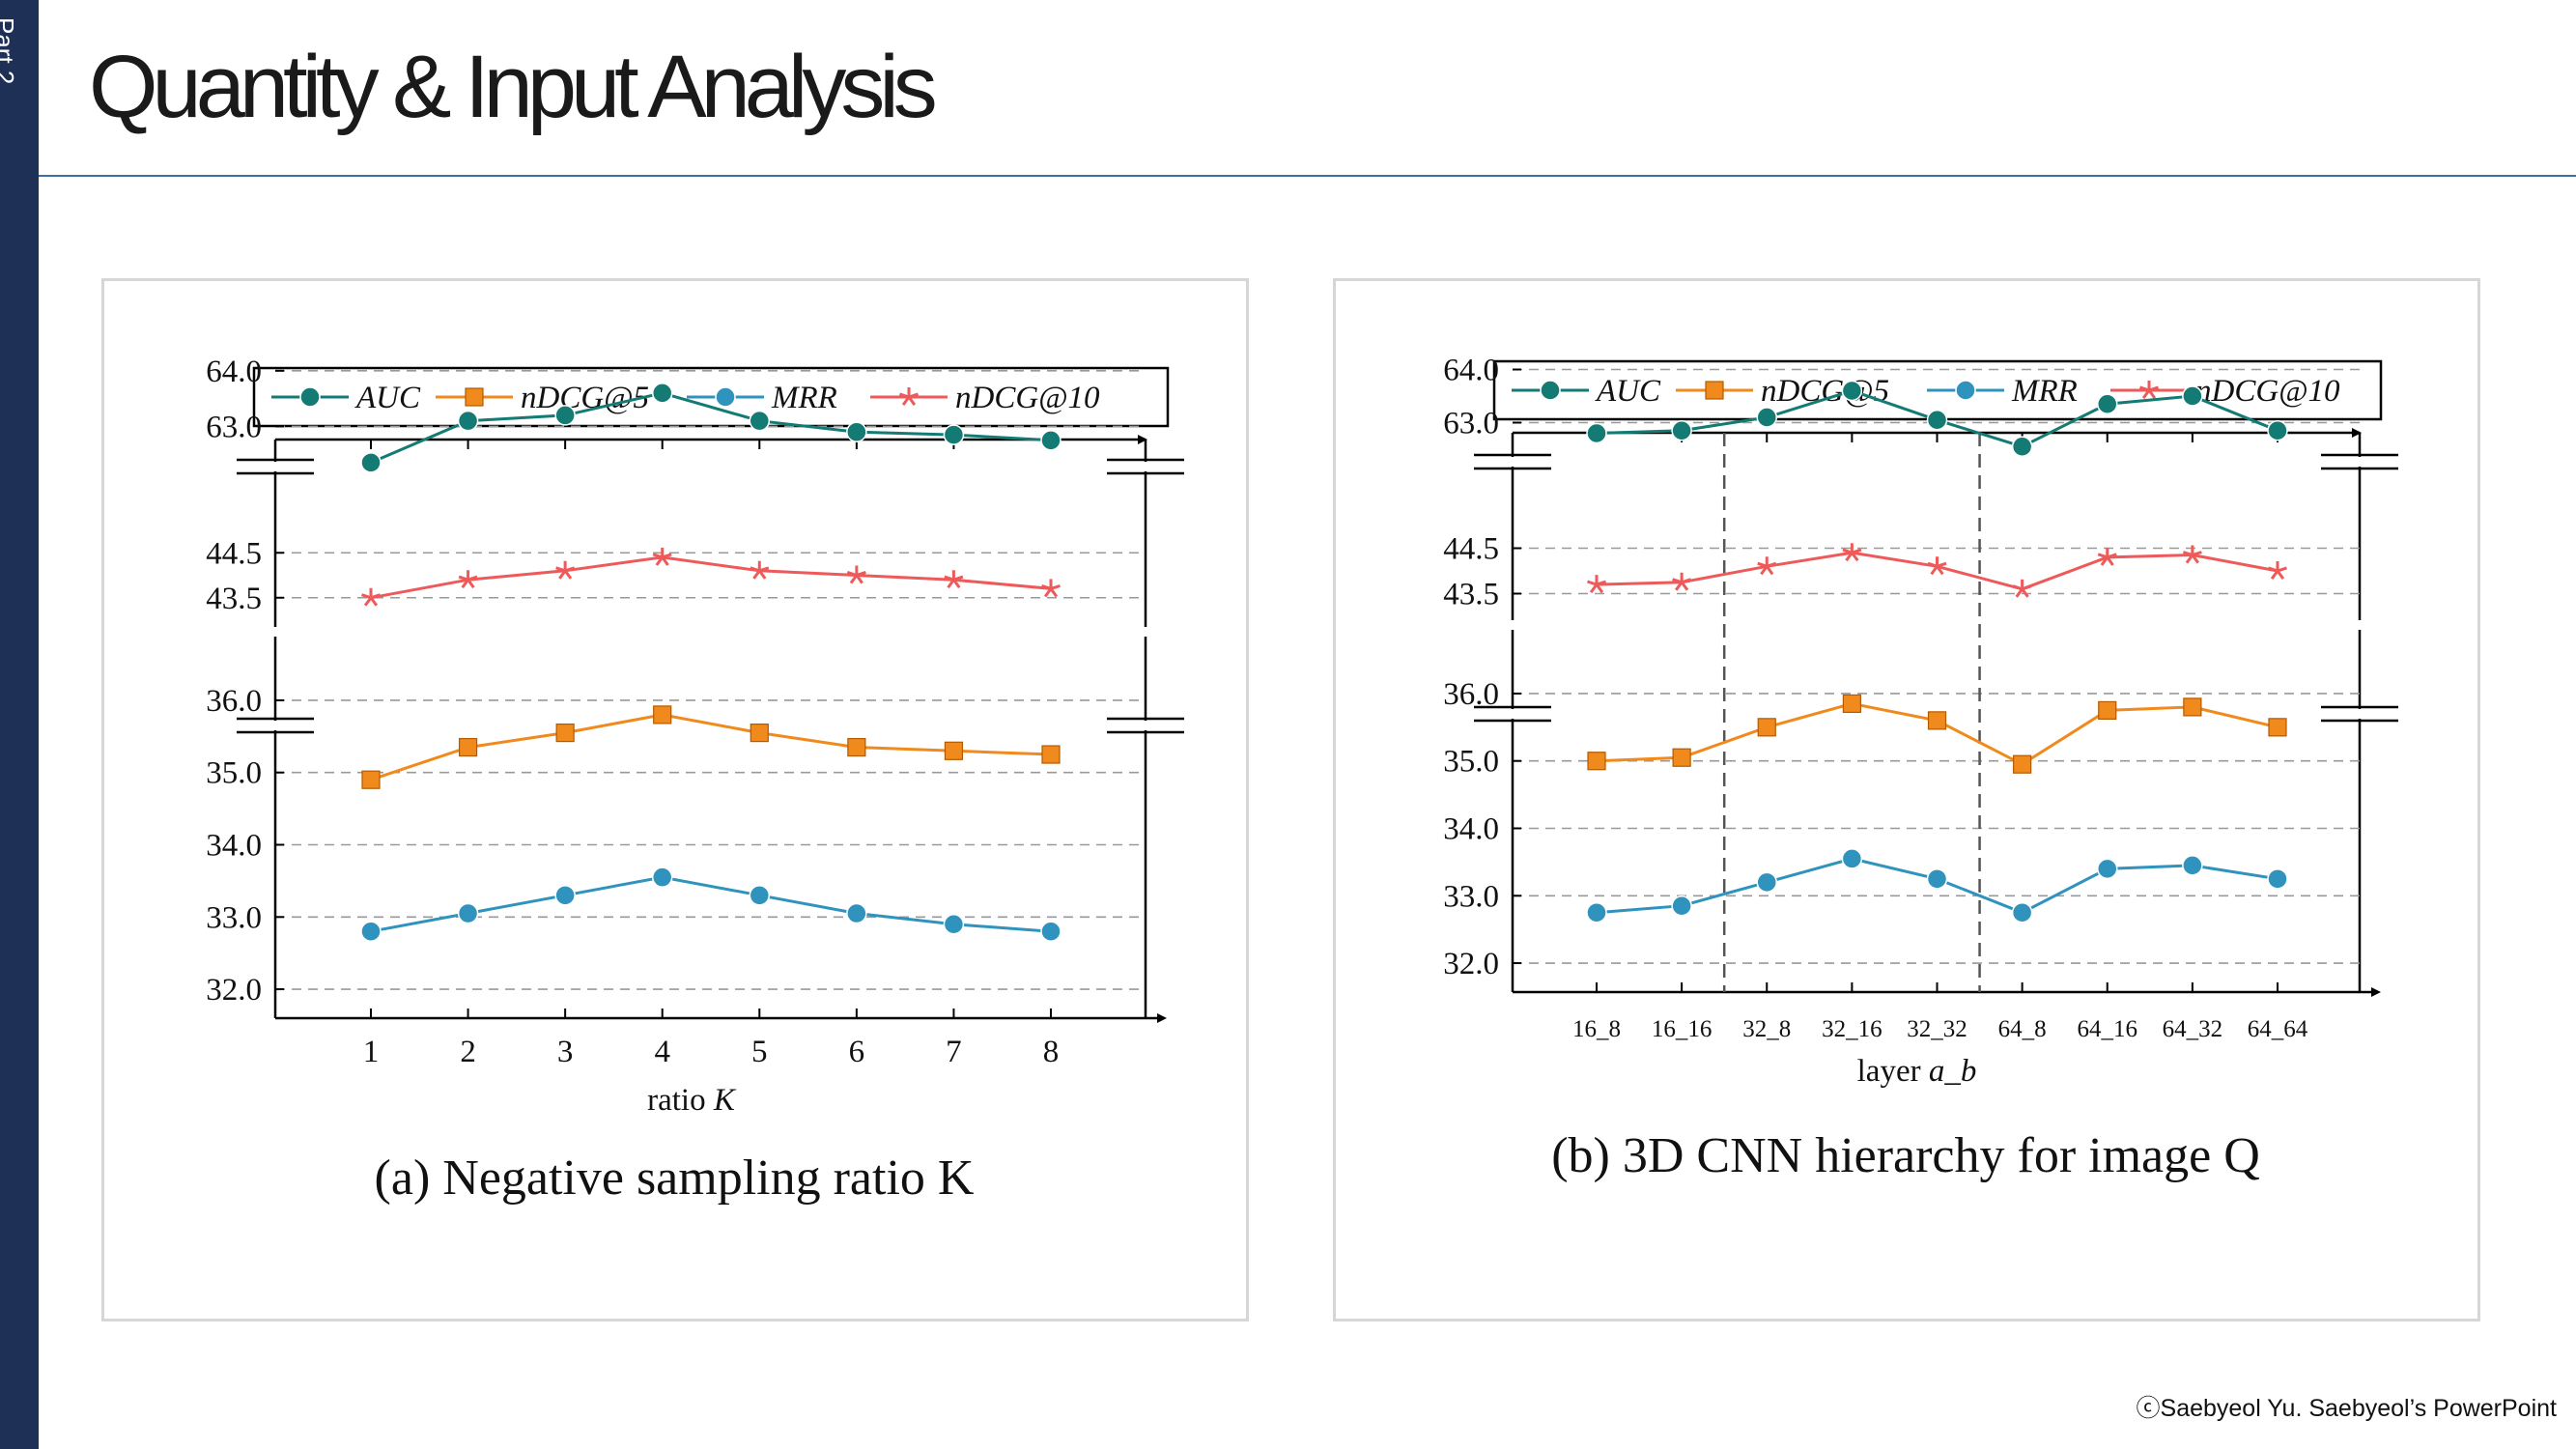 The image size is (2576, 1449). I want to click on y-tick-label: 44.5, so click(234, 553).